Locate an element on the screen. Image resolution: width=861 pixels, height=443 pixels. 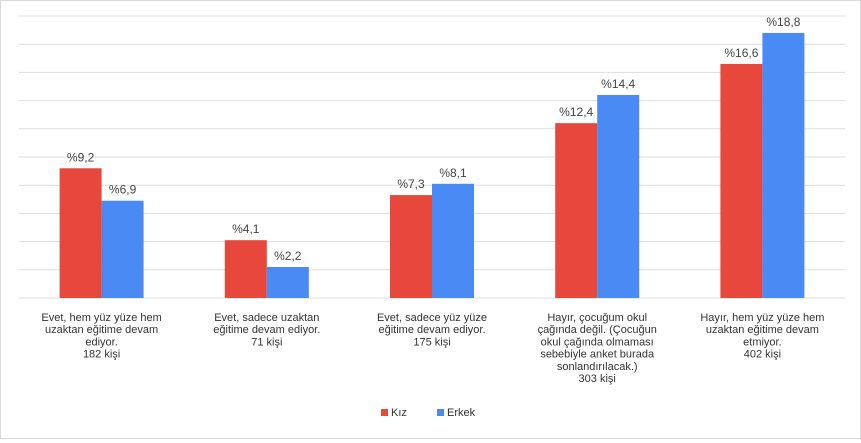
category-label-line: Hayır, hem yüz yüze hem is located at coordinates (762, 318).